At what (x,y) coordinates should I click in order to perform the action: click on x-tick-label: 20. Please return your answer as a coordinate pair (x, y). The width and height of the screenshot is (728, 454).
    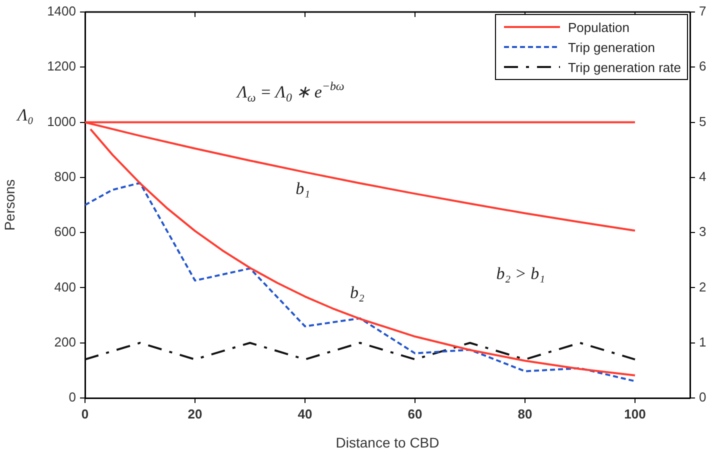
    Looking at the image, I should click on (195, 414).